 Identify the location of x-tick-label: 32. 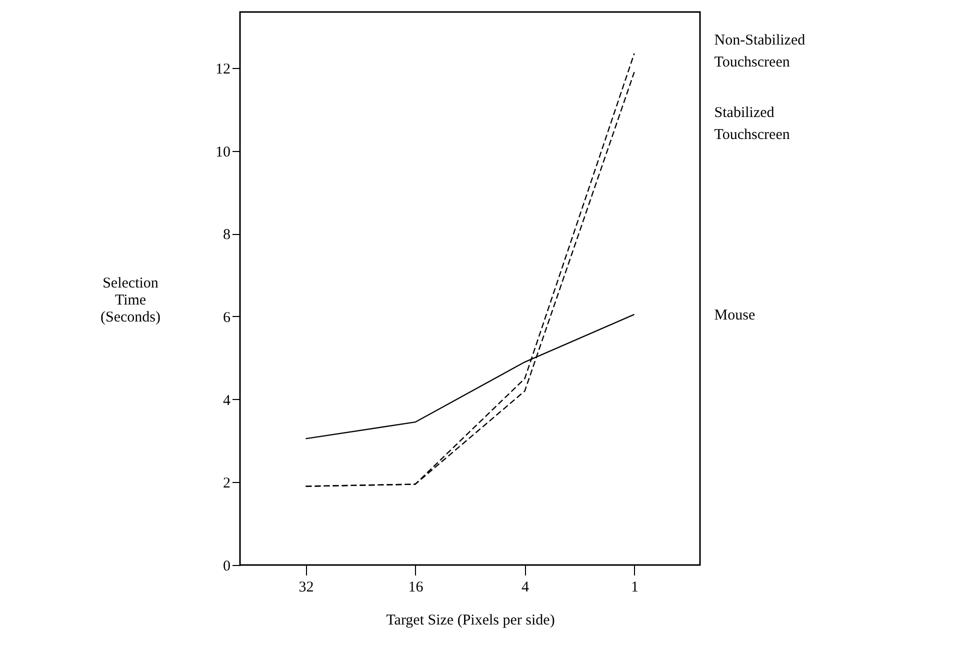
(306, 588).